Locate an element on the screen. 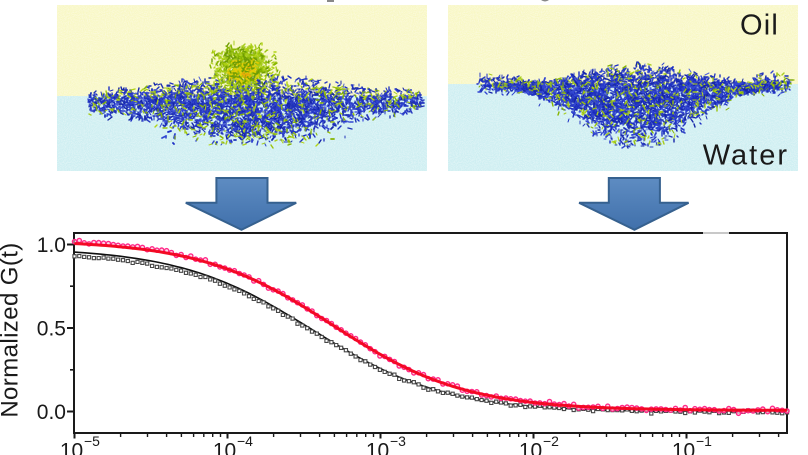 This screenshot has width=808, height=455. svg-text: −1 is located at coordinates (704, 441).